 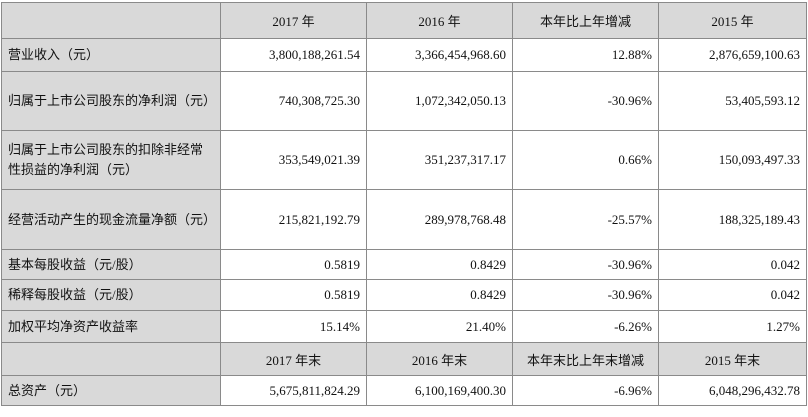 I want to click on value-2016: 6,100,169,400.30, so click(x=439, y=390).